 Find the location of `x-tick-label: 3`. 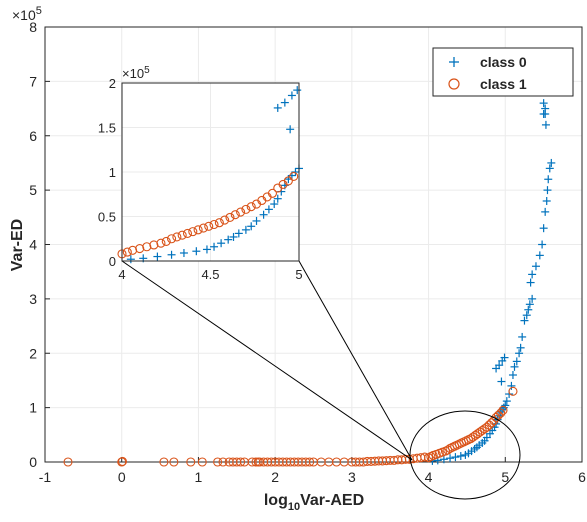

x-tick-label: 3 is located at coordinates (352, 477).